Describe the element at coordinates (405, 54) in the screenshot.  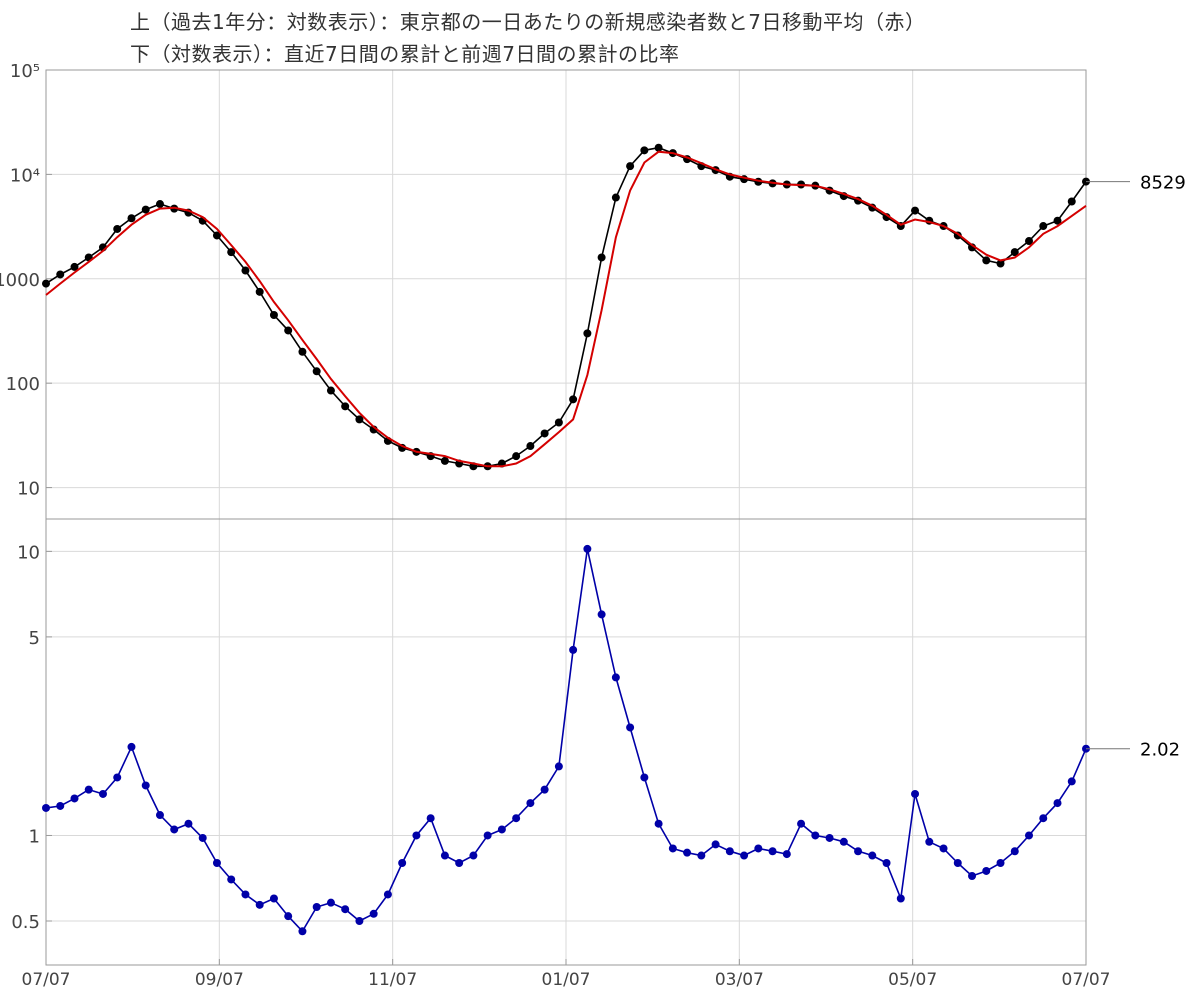
I see `chart-title-bottom: 下（対数表示）：直近7日間の累計と前週7日間の累計の比率` at that location.